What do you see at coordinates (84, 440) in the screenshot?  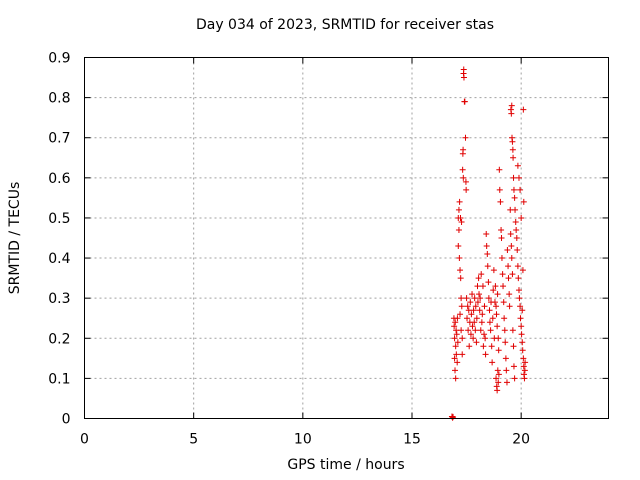 I see `x-tick-label: 0` at bounding box center [84, 440].